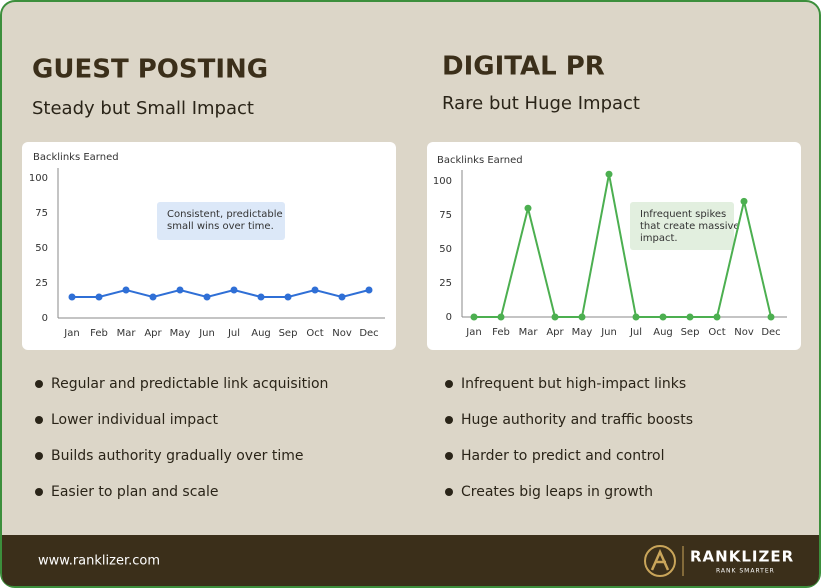 This screenshot has width=821, height=588. I want to click on bullet-text: Harder to predict and control, so click(563, 456).